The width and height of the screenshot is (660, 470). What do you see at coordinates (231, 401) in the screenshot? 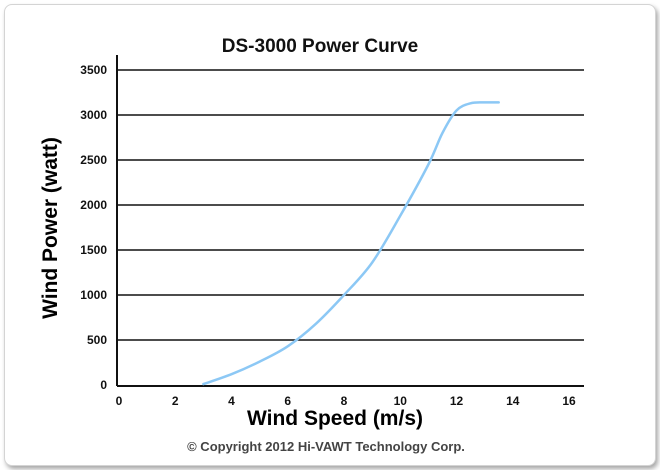
I see `x-tick-label: 4` at bounding box center [231, 401].